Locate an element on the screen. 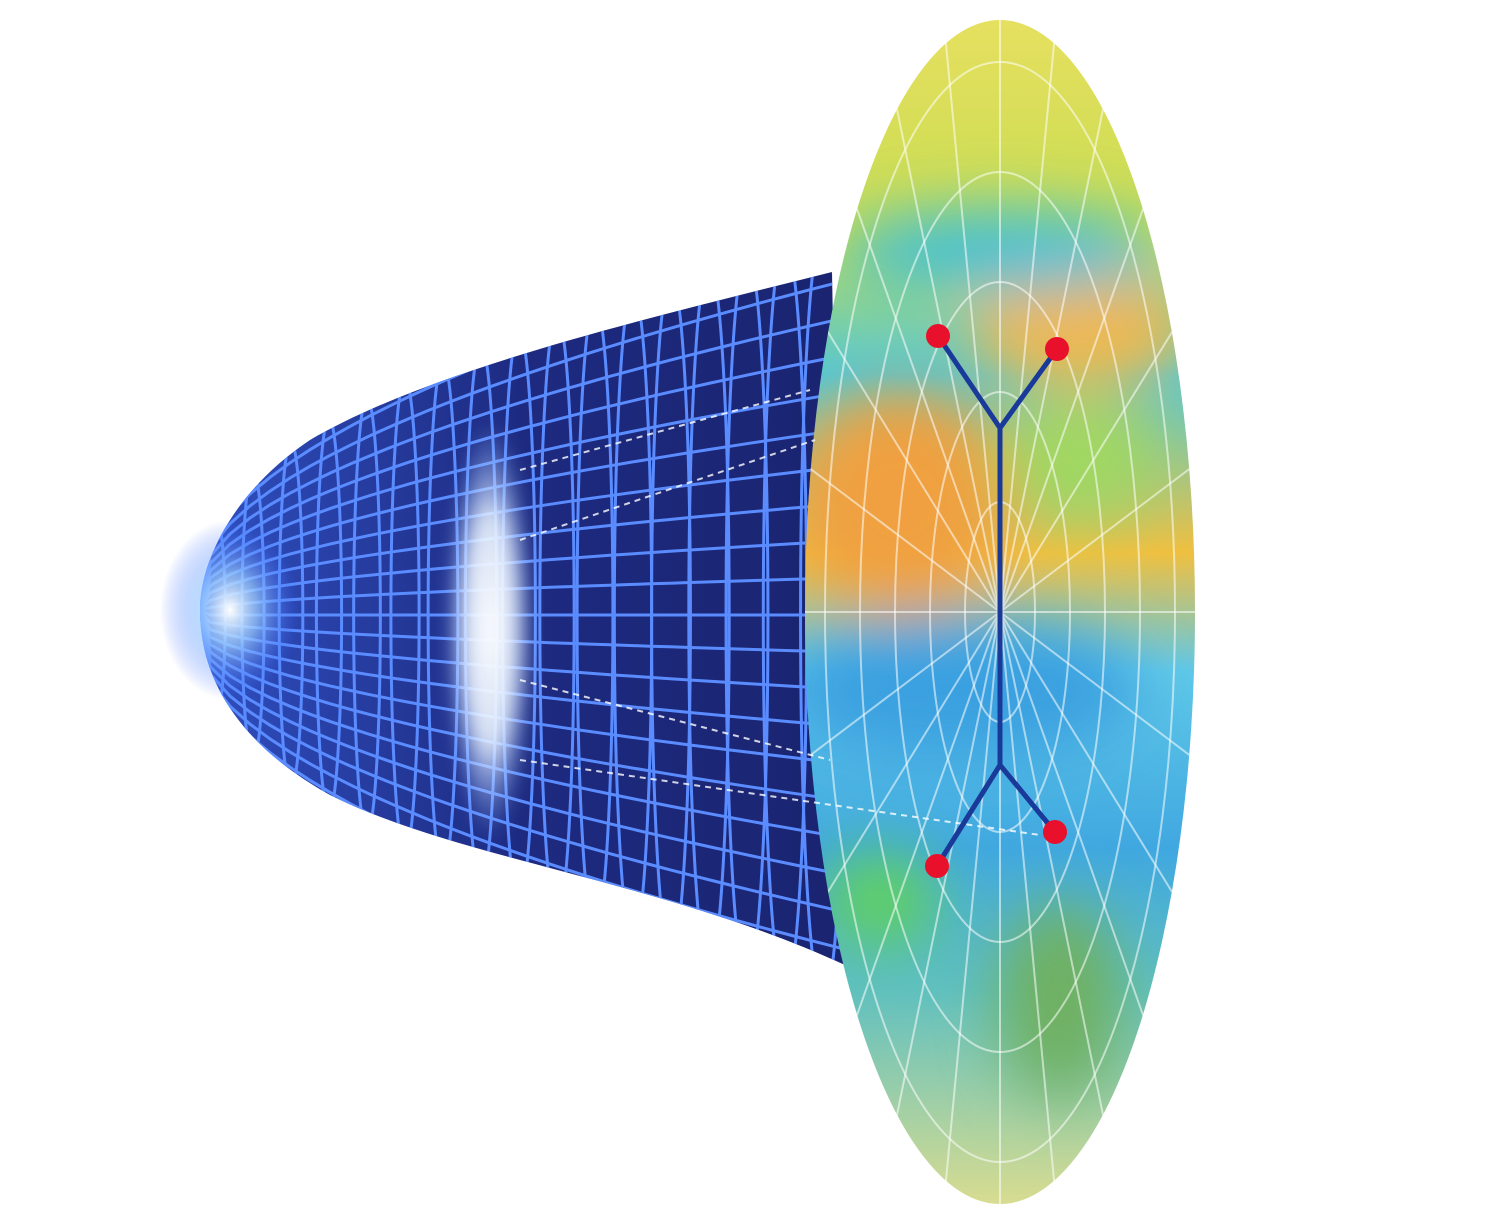 Image resolution: width=1500 pixels, height=1216 pixels. dashed-lines is located at coordinates (780, 612).